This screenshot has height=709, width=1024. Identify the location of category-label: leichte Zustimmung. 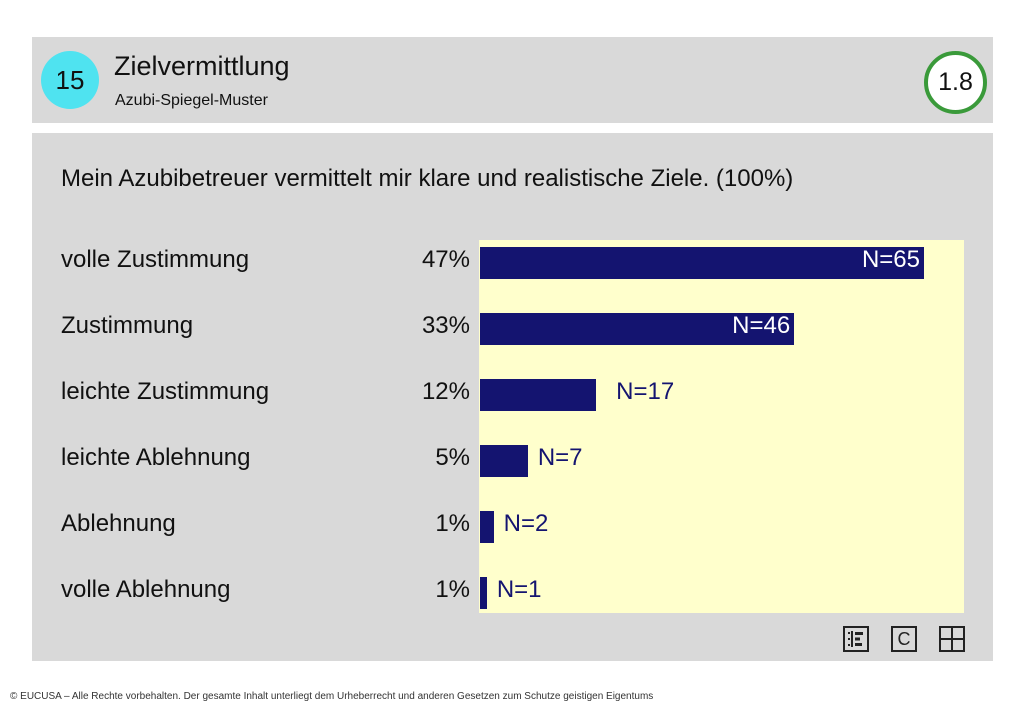
(165, 391).